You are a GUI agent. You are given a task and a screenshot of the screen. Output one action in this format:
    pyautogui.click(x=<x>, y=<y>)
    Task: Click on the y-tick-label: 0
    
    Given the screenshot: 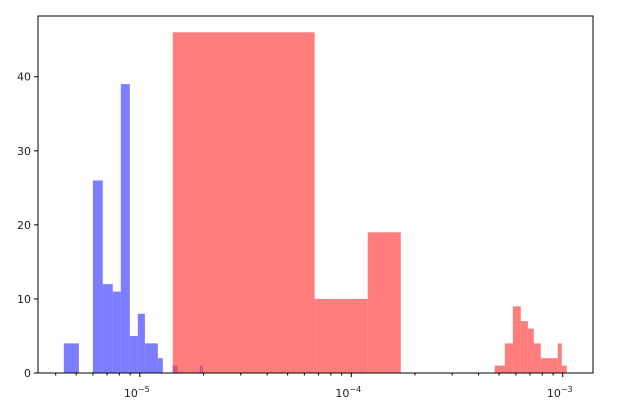 What is the action you would take?
    pyautogui.click(x=27, y=373)
    